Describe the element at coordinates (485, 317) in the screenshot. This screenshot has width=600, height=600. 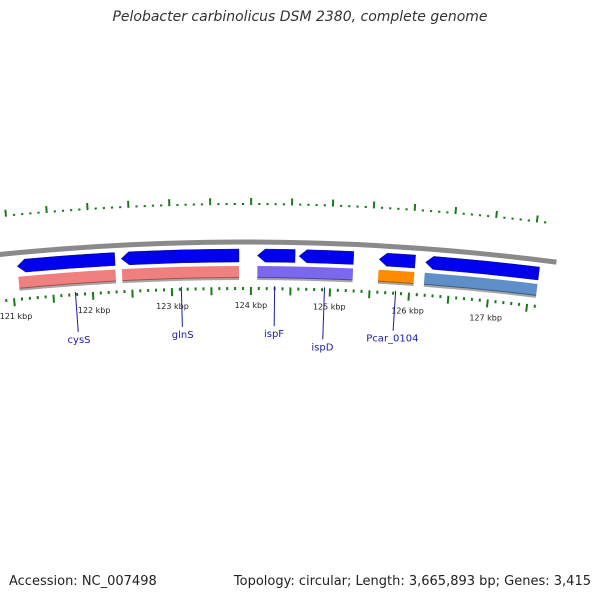
I see `tick-label: 127 kbp` at that location.